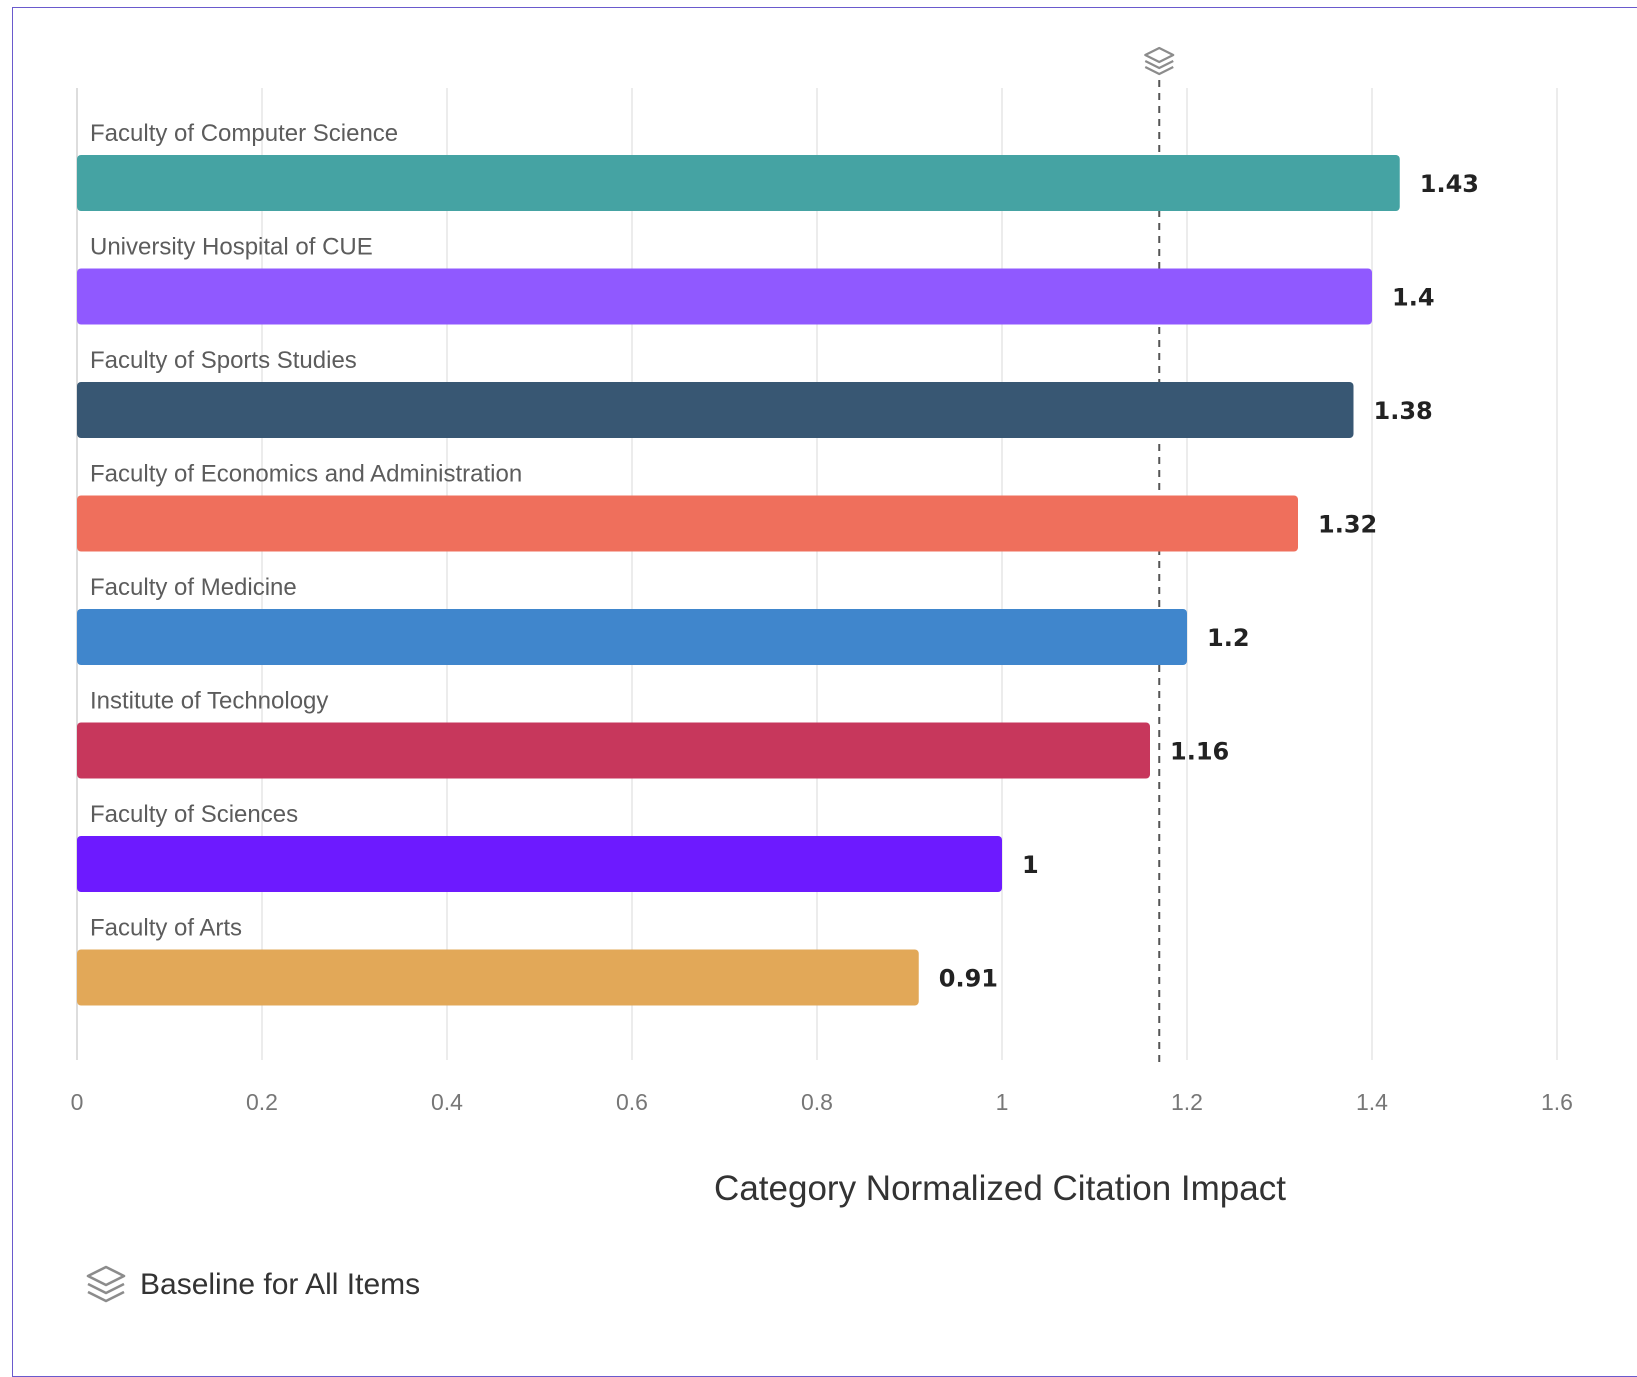  Describe the element at coordinates (1557, 1102) in the screenshot. I see `x-tick-label: 1.6` at that location.